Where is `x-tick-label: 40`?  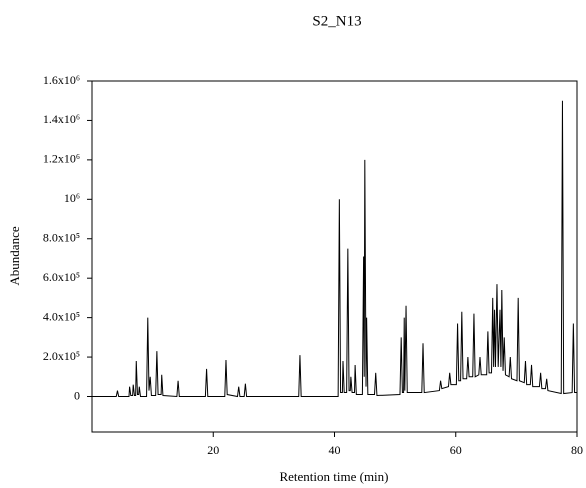
x-tick-label: 40 is located at coordinates (335, 450).